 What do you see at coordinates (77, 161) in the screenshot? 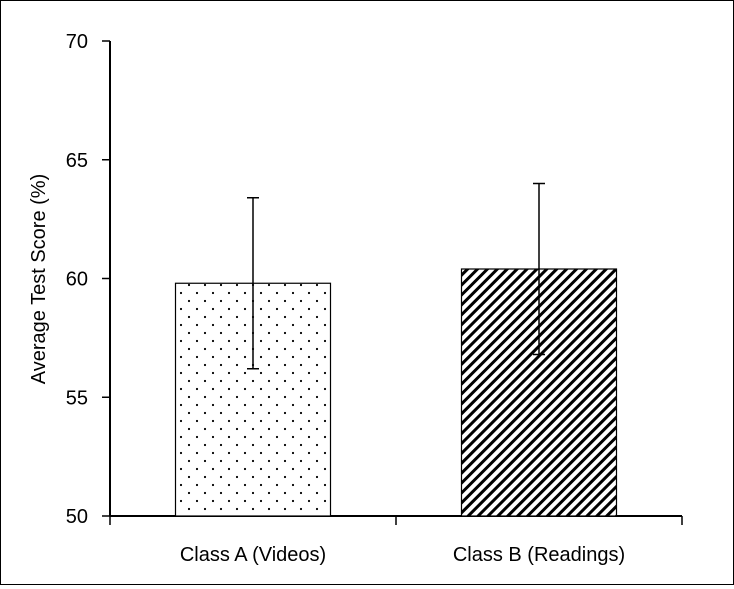
I see `y-tick-label: 65` at bounding box center [77, 161].